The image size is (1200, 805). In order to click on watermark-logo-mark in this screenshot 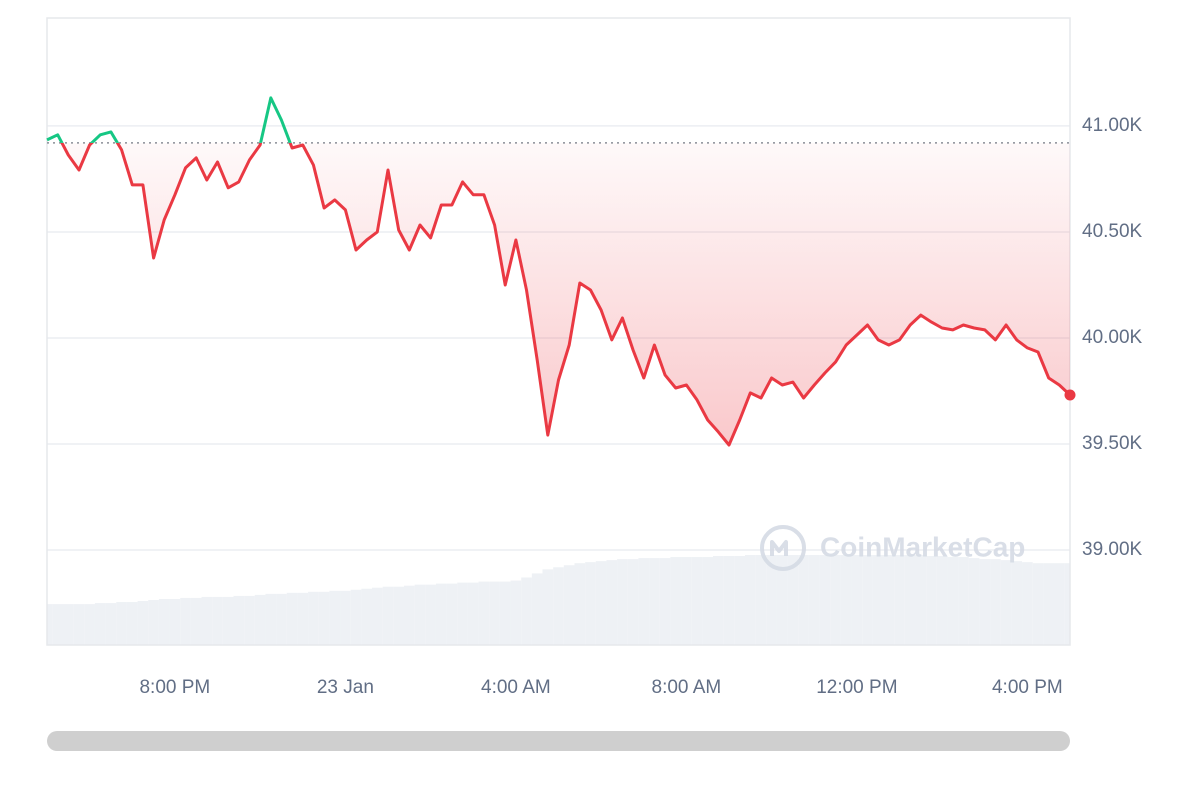, I will do `click(779, 548)`.